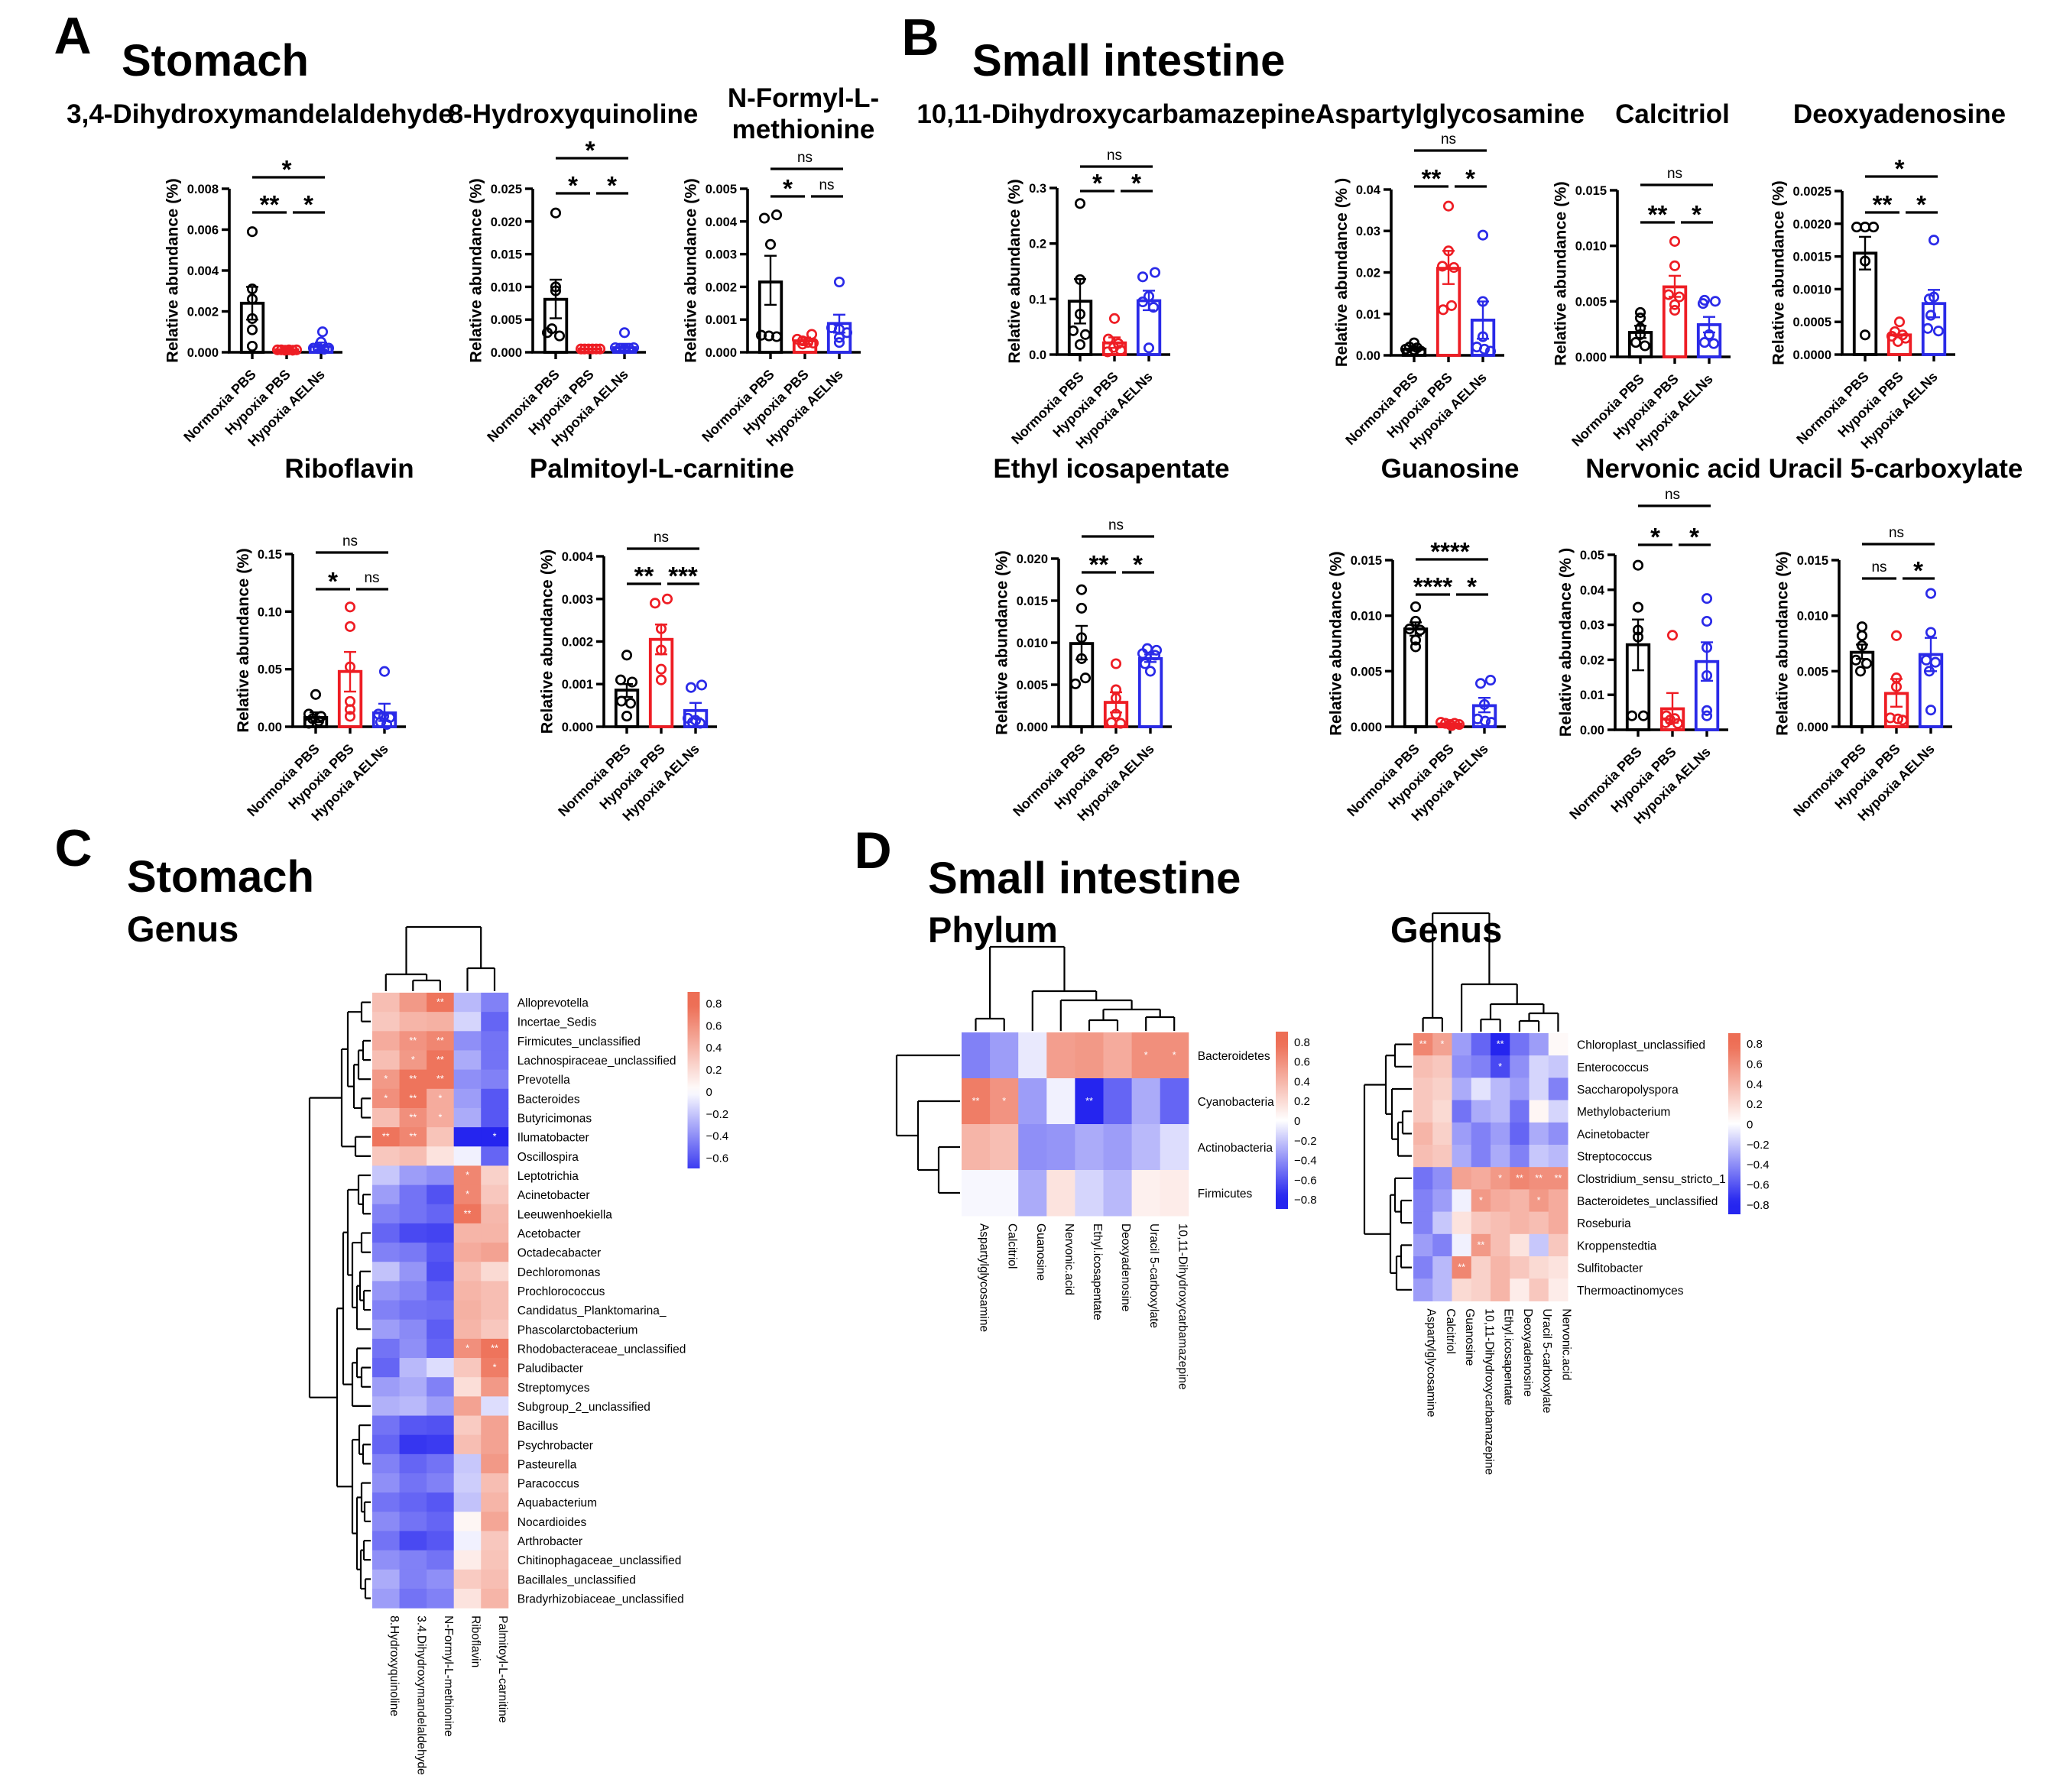 The image size is (2047, 1792). What do you see at coordinates (1183, 1306) in the screenshot?
I see `svg-text: 10,11-Dihydroxycarbamazepine` at bounding box center [1183, 1306].